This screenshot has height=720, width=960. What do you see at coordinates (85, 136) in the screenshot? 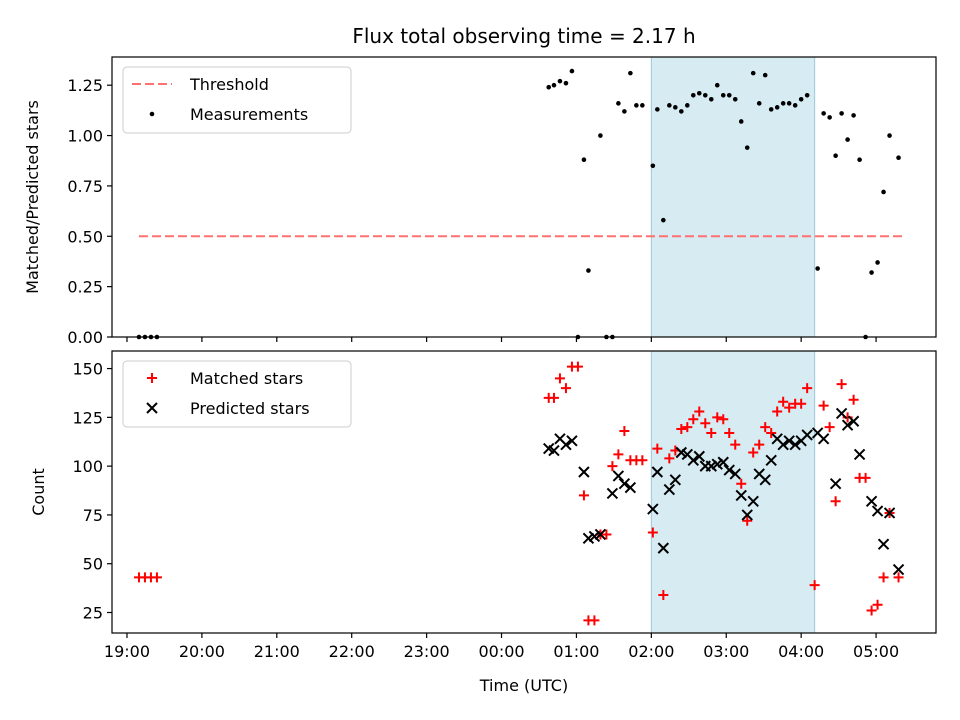
I see `y-tick-label: 1.00` at bounding box center [85, 136].